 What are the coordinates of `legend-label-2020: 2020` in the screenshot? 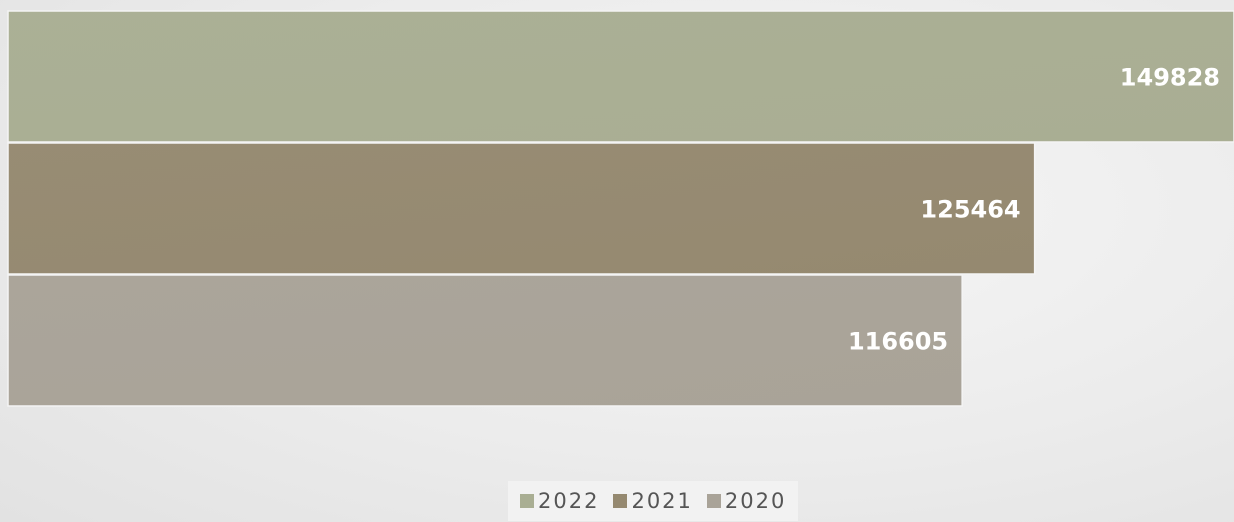 It's located at (755, 501).